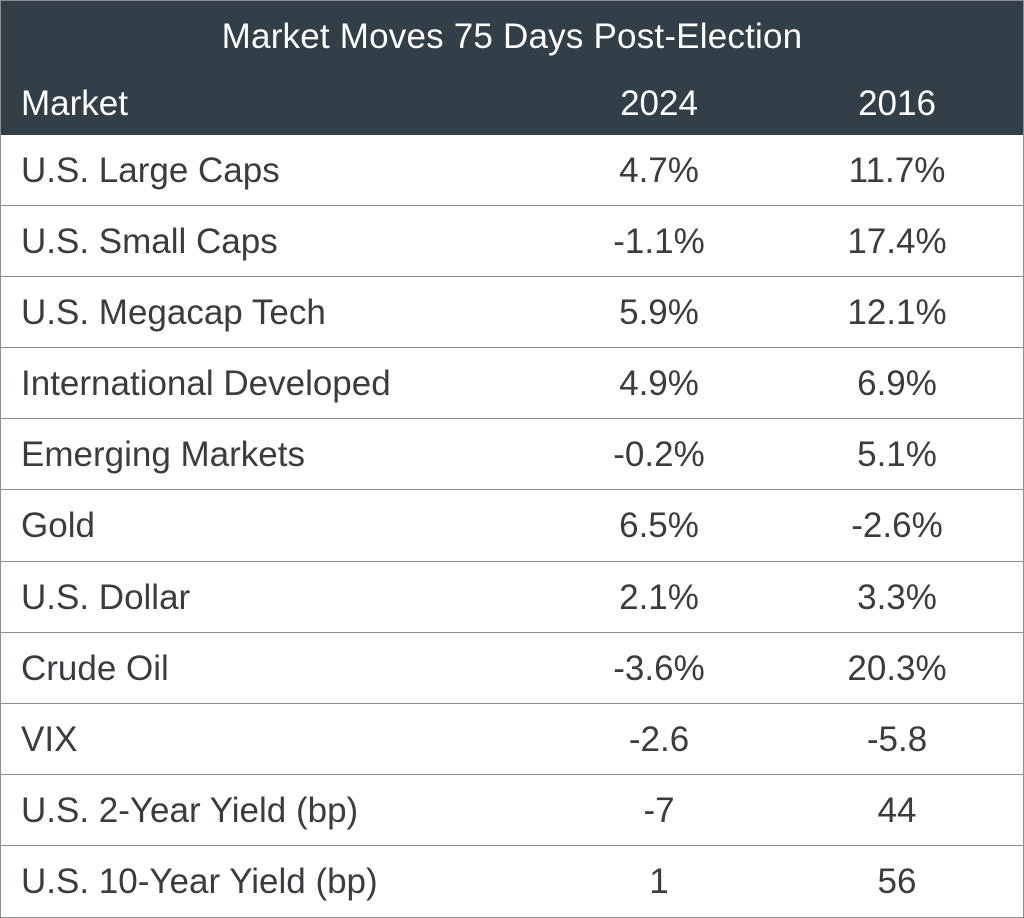 Image resolution: width=1024 pixels, height=918 pixels. What do you see at coordinates (106, 597) in the screenshot?
I see `cell-market: U.S. Dollar` at bounding box center [106, 597].